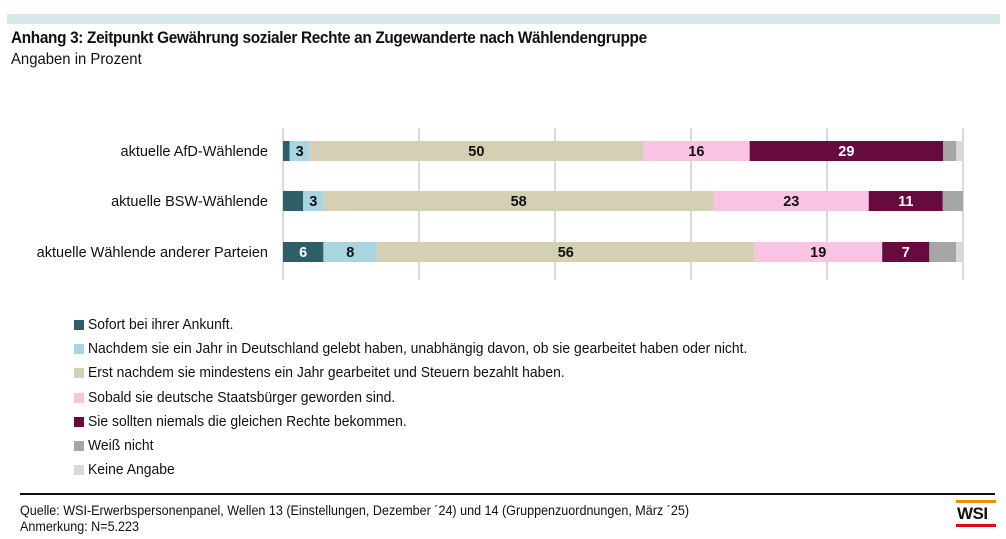 The image size is (1006, 539). What do you see at coordinates (972, 513) in the screenshot?
I see `logo-text: WSI` at bounding box center [972, 513].